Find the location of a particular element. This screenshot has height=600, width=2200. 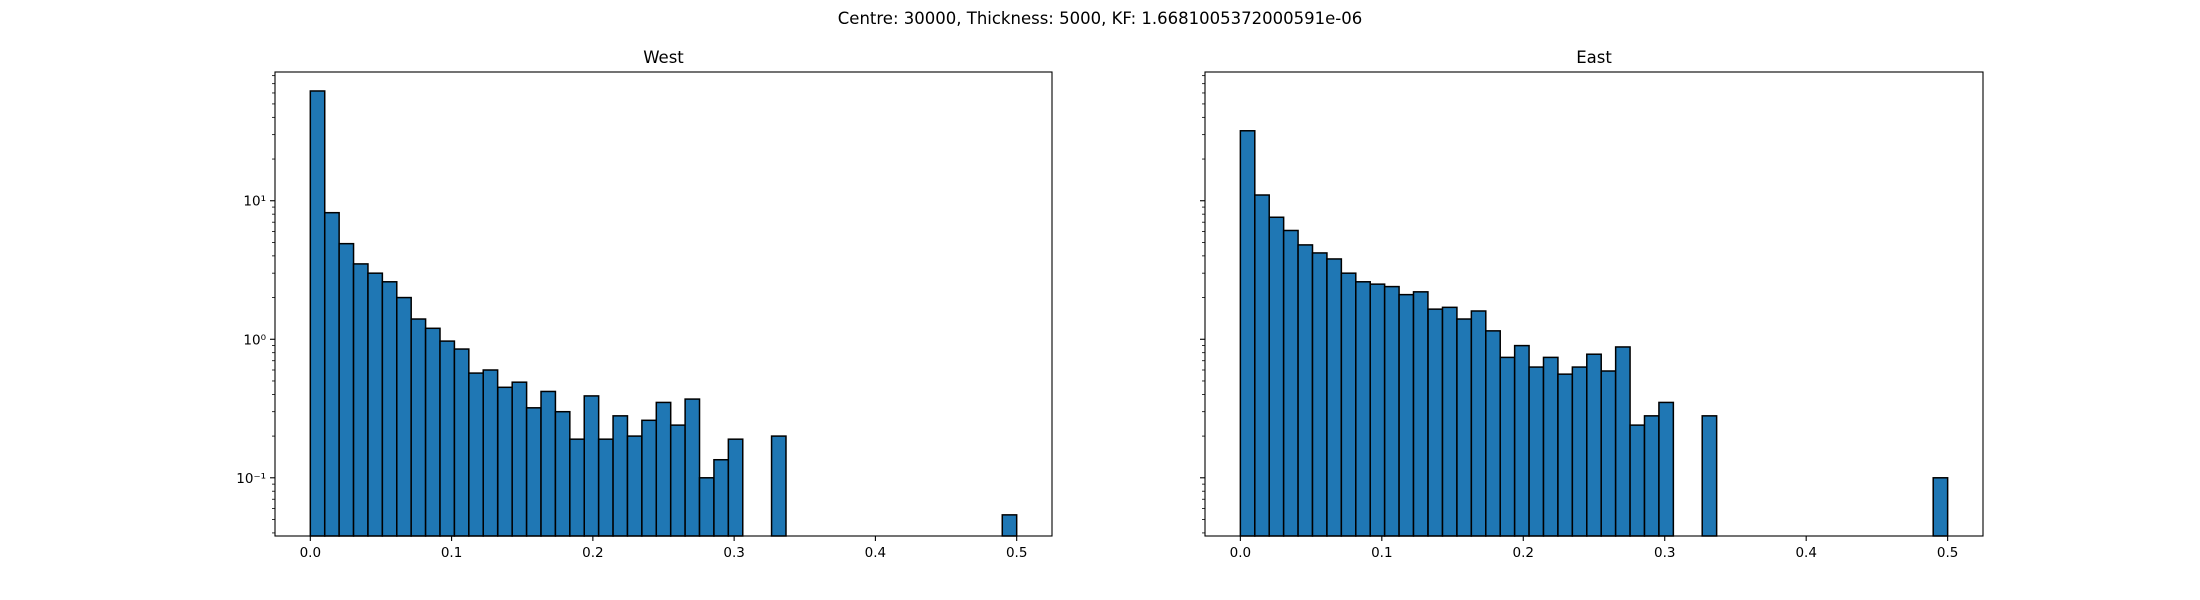

west-x-tick-label-5: 0.5 is located at coordinates (1016, 553).